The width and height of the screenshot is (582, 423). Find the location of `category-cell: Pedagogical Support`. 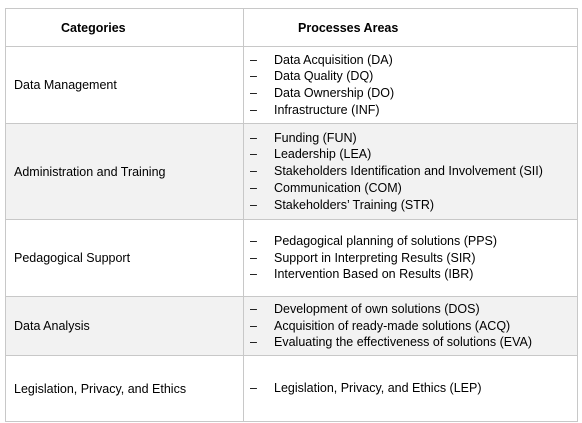

category-cell: Pedagogical Support is located at coordinates (124, 258).